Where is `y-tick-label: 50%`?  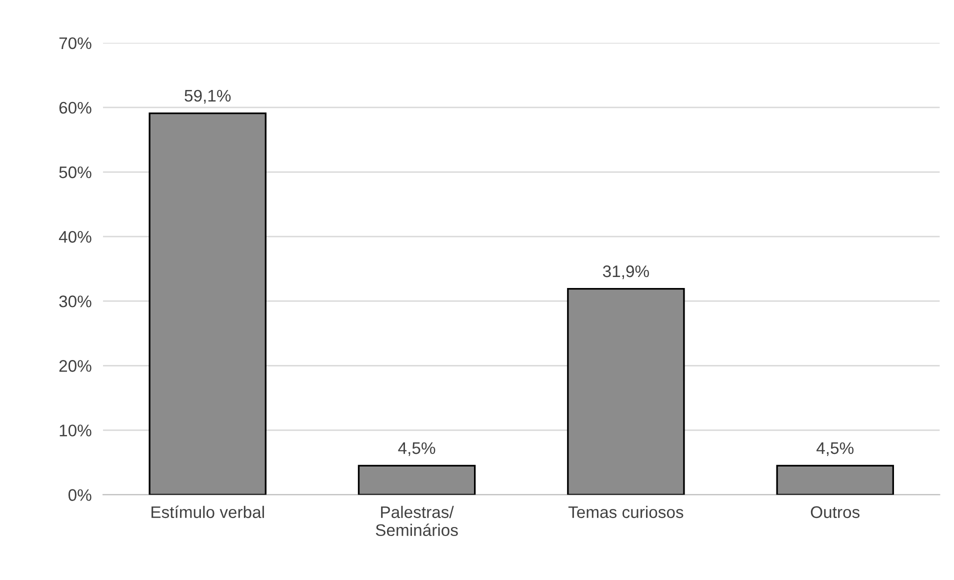
y-tick-label: 50% is located at coordinates (75, 172).